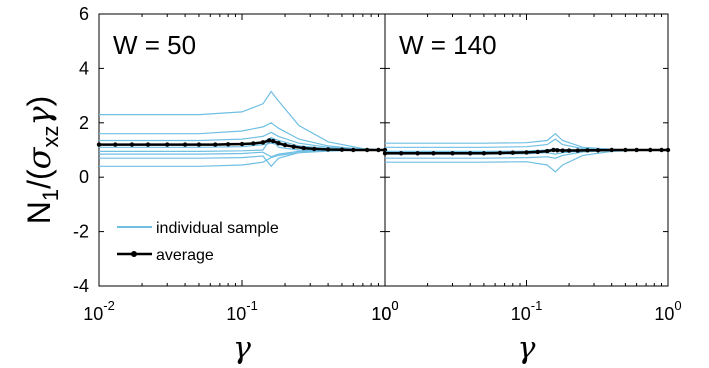 The height and width of the screenshot is (368, 709). I want to click on legend-marker-average, so click(134, 254).